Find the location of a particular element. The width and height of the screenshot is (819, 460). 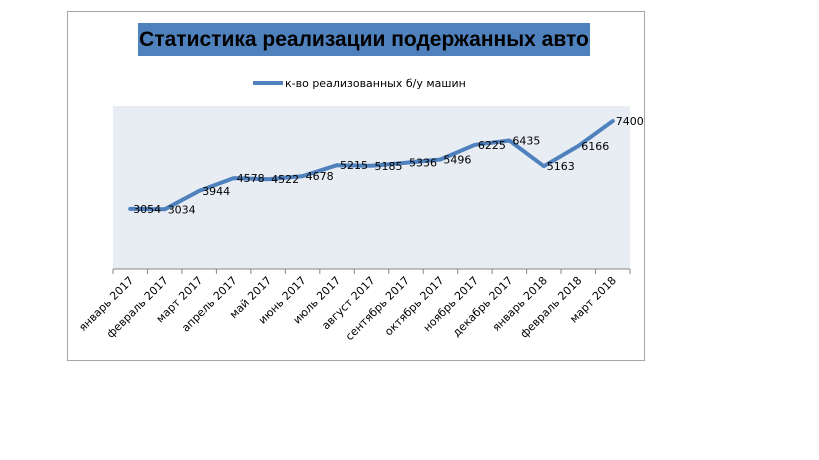

data-label: 3054 is located at coordinates (147, 209).